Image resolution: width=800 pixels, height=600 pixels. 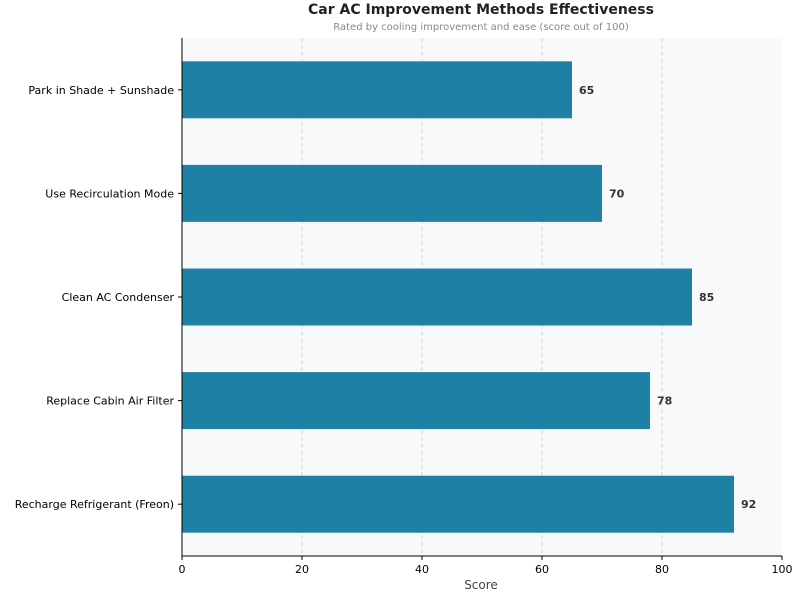 What do you see at coordinates (481, 585) in the screenshot?
I see `x-axis-label: Score` at bounding box center [481, 585].